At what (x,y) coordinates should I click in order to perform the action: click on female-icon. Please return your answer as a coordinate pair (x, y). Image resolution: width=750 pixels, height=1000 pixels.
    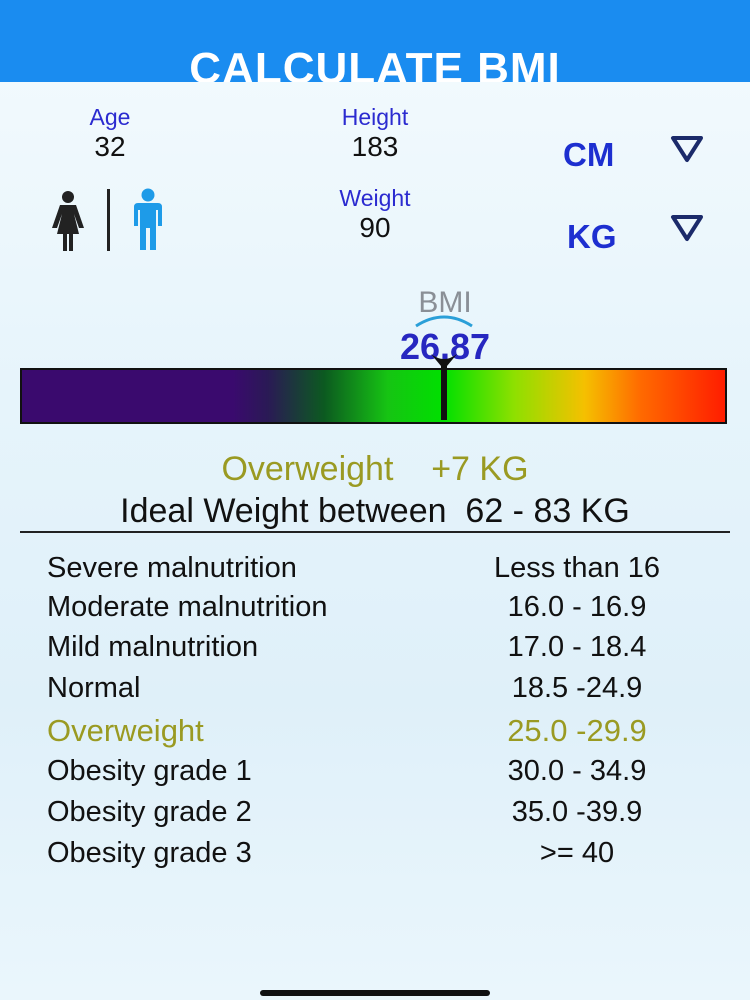
    Looking at the image, I should click on (68, 221).